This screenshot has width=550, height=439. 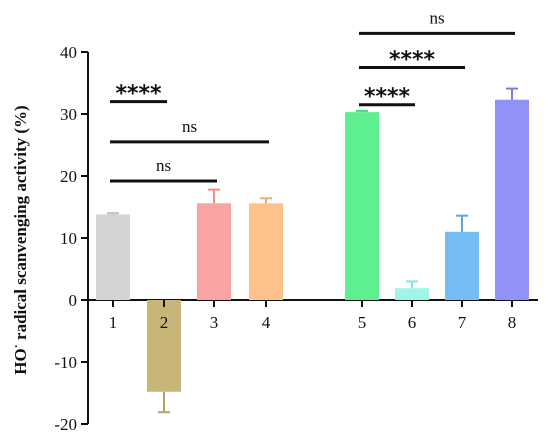 I want to click on y-tick-label: 30, so click(x=68, y=114).